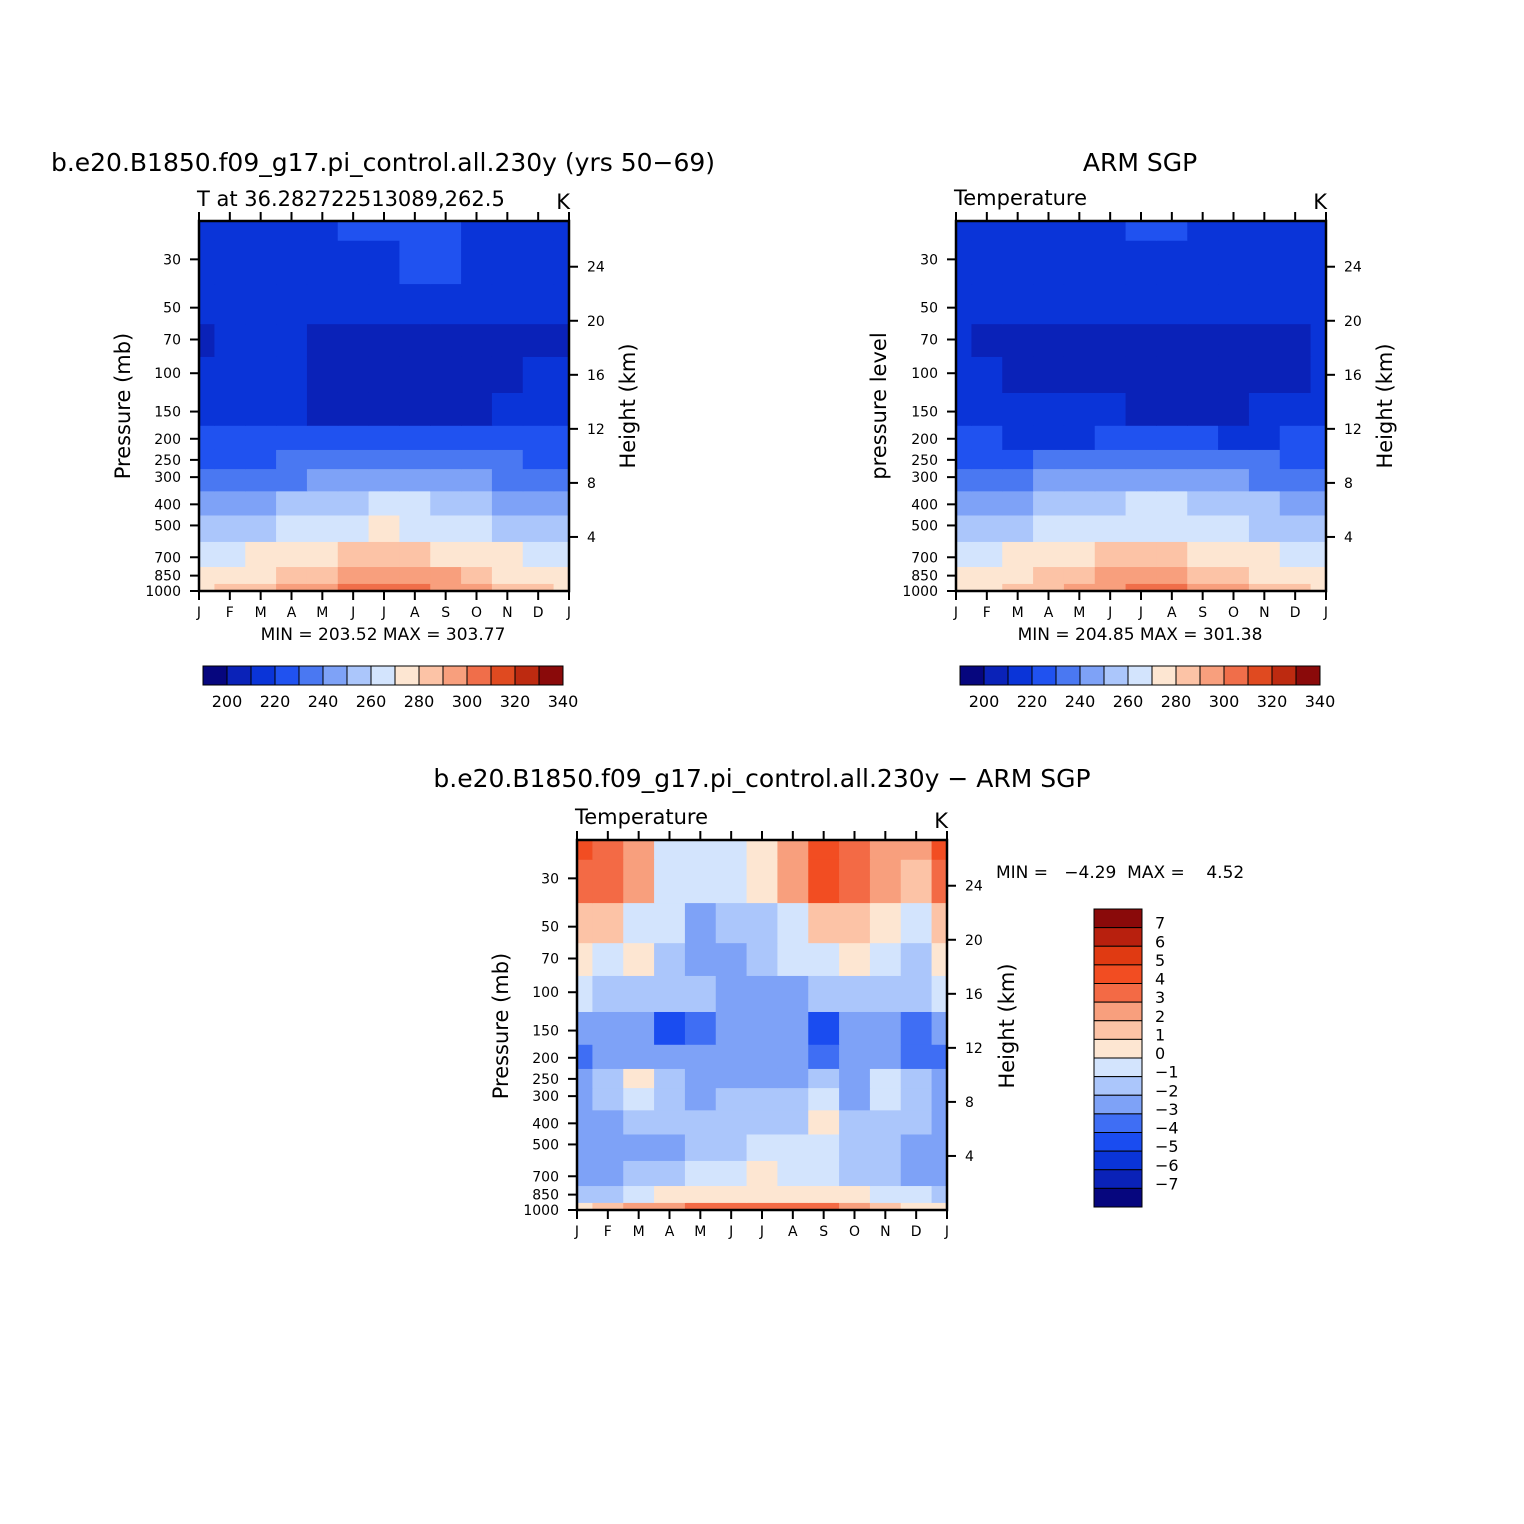  I want to click on difference-right-axis-label: Height (km), so click(1007, 1025).